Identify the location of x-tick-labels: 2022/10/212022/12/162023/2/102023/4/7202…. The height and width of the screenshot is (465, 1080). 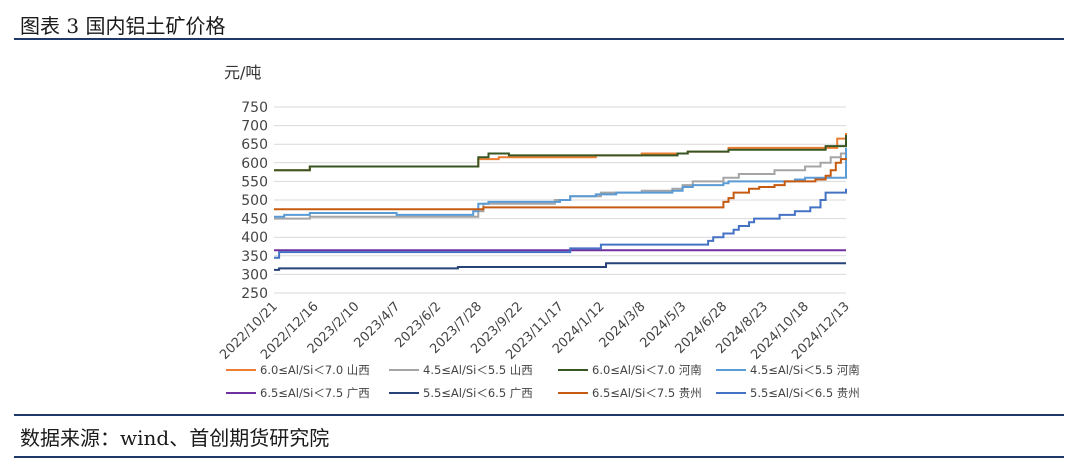
(535, 331).